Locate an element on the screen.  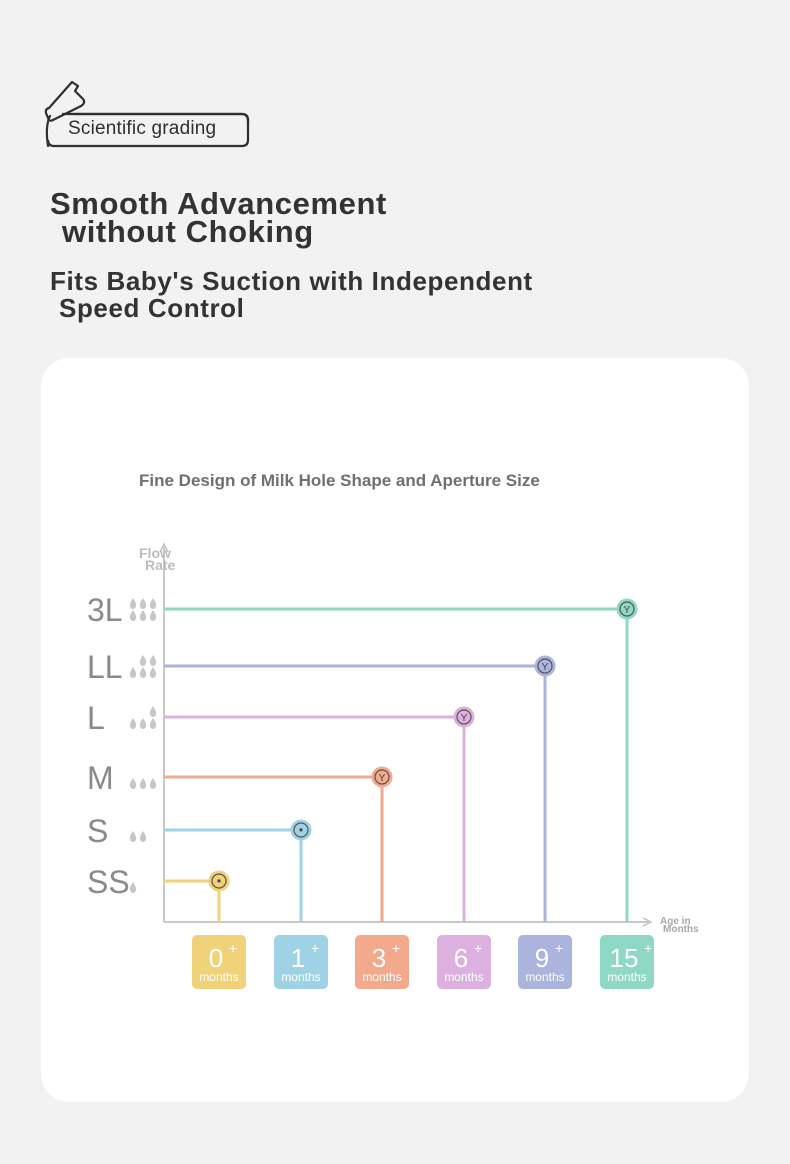
subheadline-line2: Speed Control is located at coordinates (152, 308).